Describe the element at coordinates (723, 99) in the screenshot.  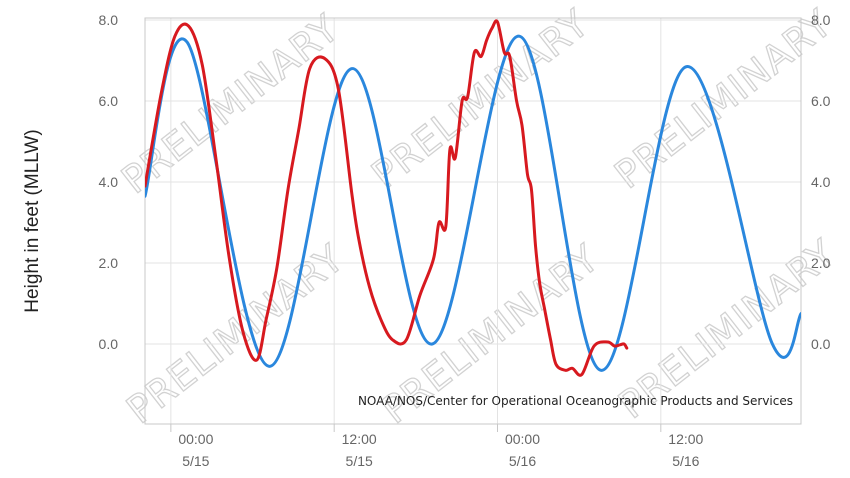
I see `watermark-text: PRELIMINARY` at that location.